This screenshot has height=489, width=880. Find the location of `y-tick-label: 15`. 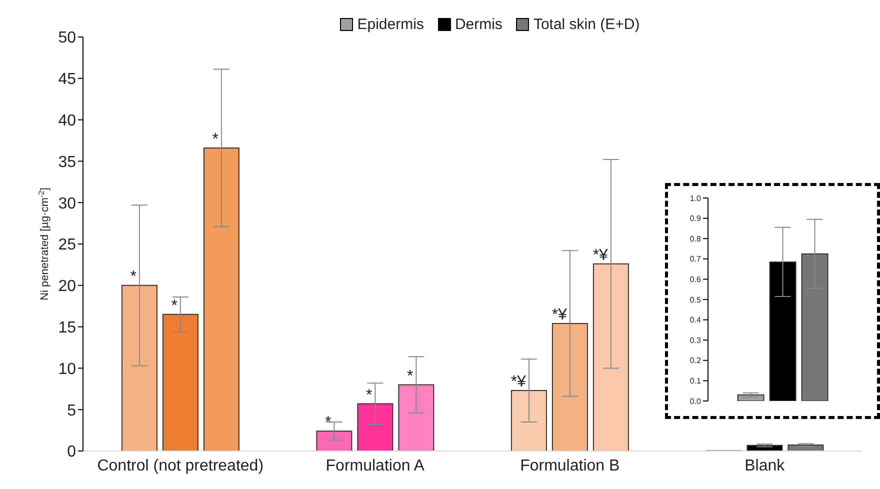

y-tick-label: 15 is located at coordinates (67, 327).